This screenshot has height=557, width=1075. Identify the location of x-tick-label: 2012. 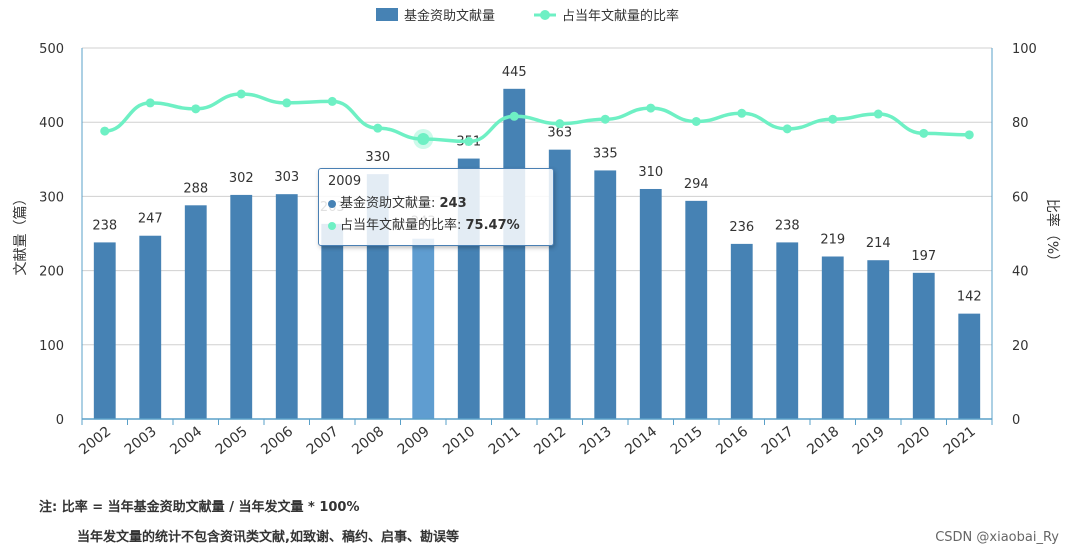
(550, 441).